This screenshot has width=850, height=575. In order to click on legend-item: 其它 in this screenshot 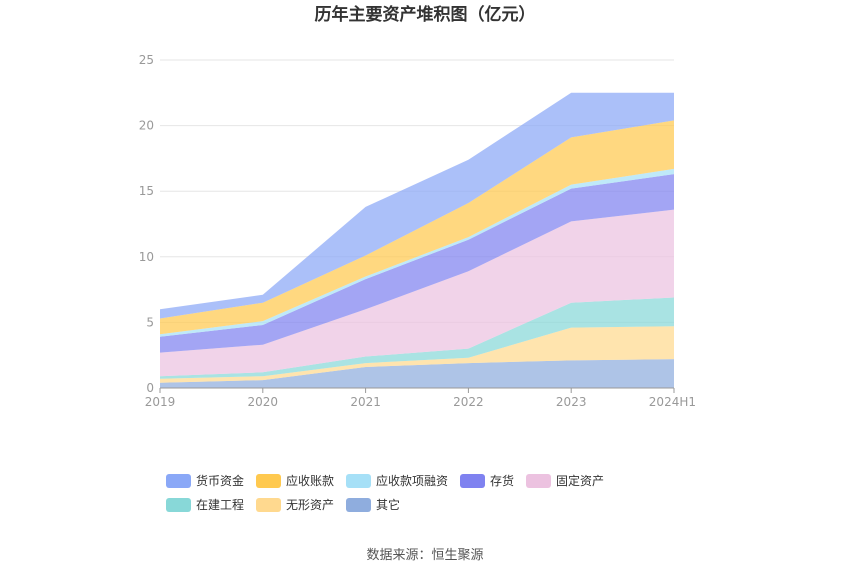, I will do `click(373, 504)`.